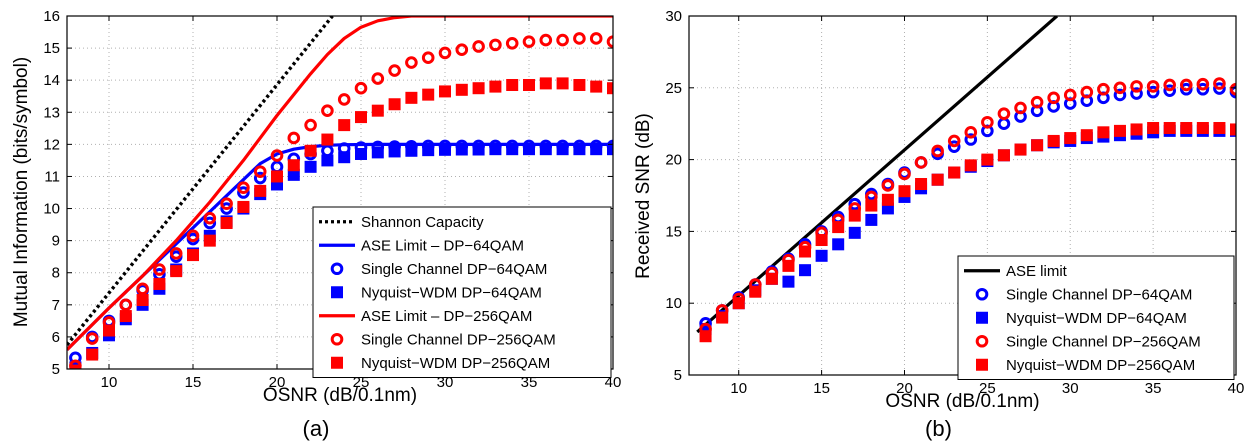  I want to click on legend-entry-label: Nyquist−WDM DP−64QAM, so click(1096, 318).